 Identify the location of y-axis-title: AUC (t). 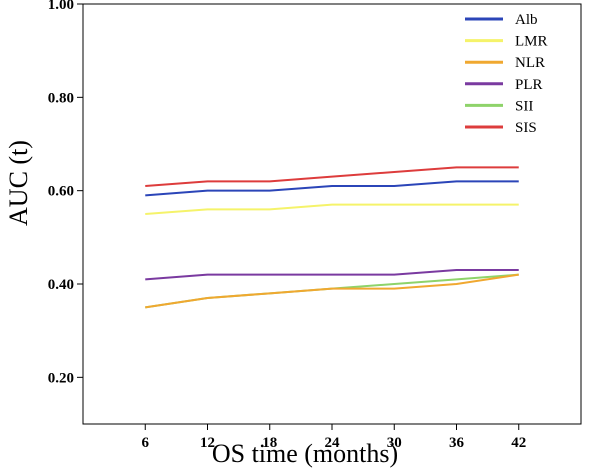
(18, 183).